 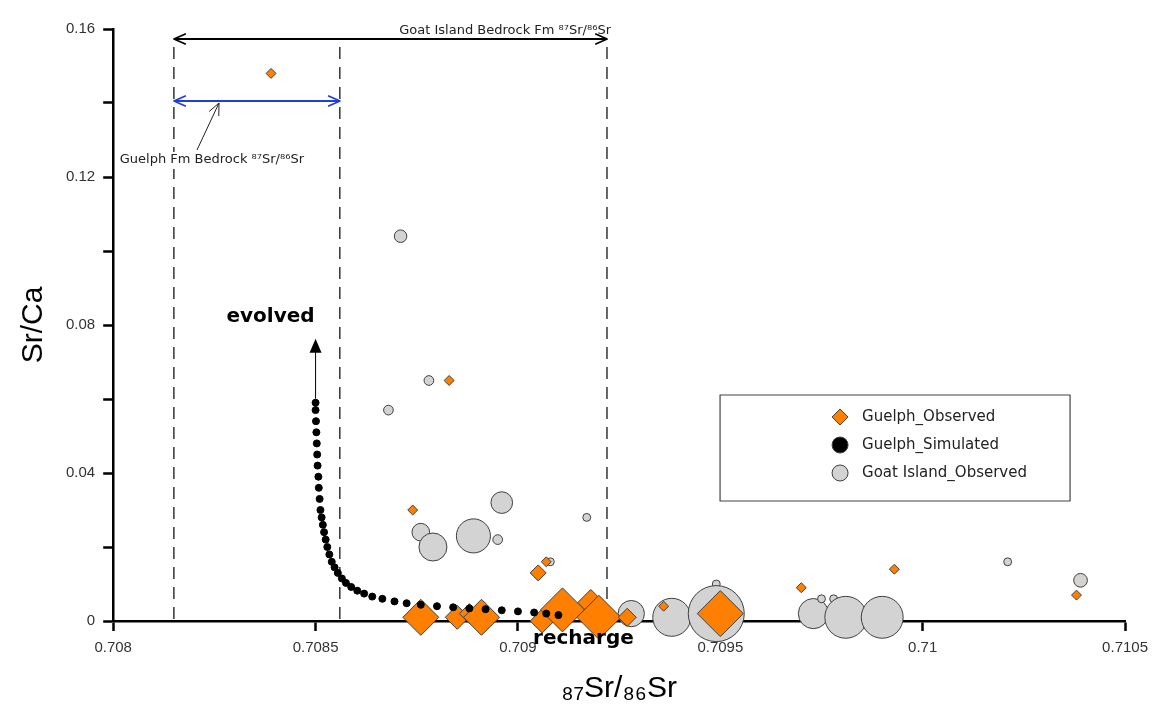 What do you see at coordinates (930, 444) in the screenshot?
I see `legend-label: Guelph_Simulated` at bounding box center [930, 444].